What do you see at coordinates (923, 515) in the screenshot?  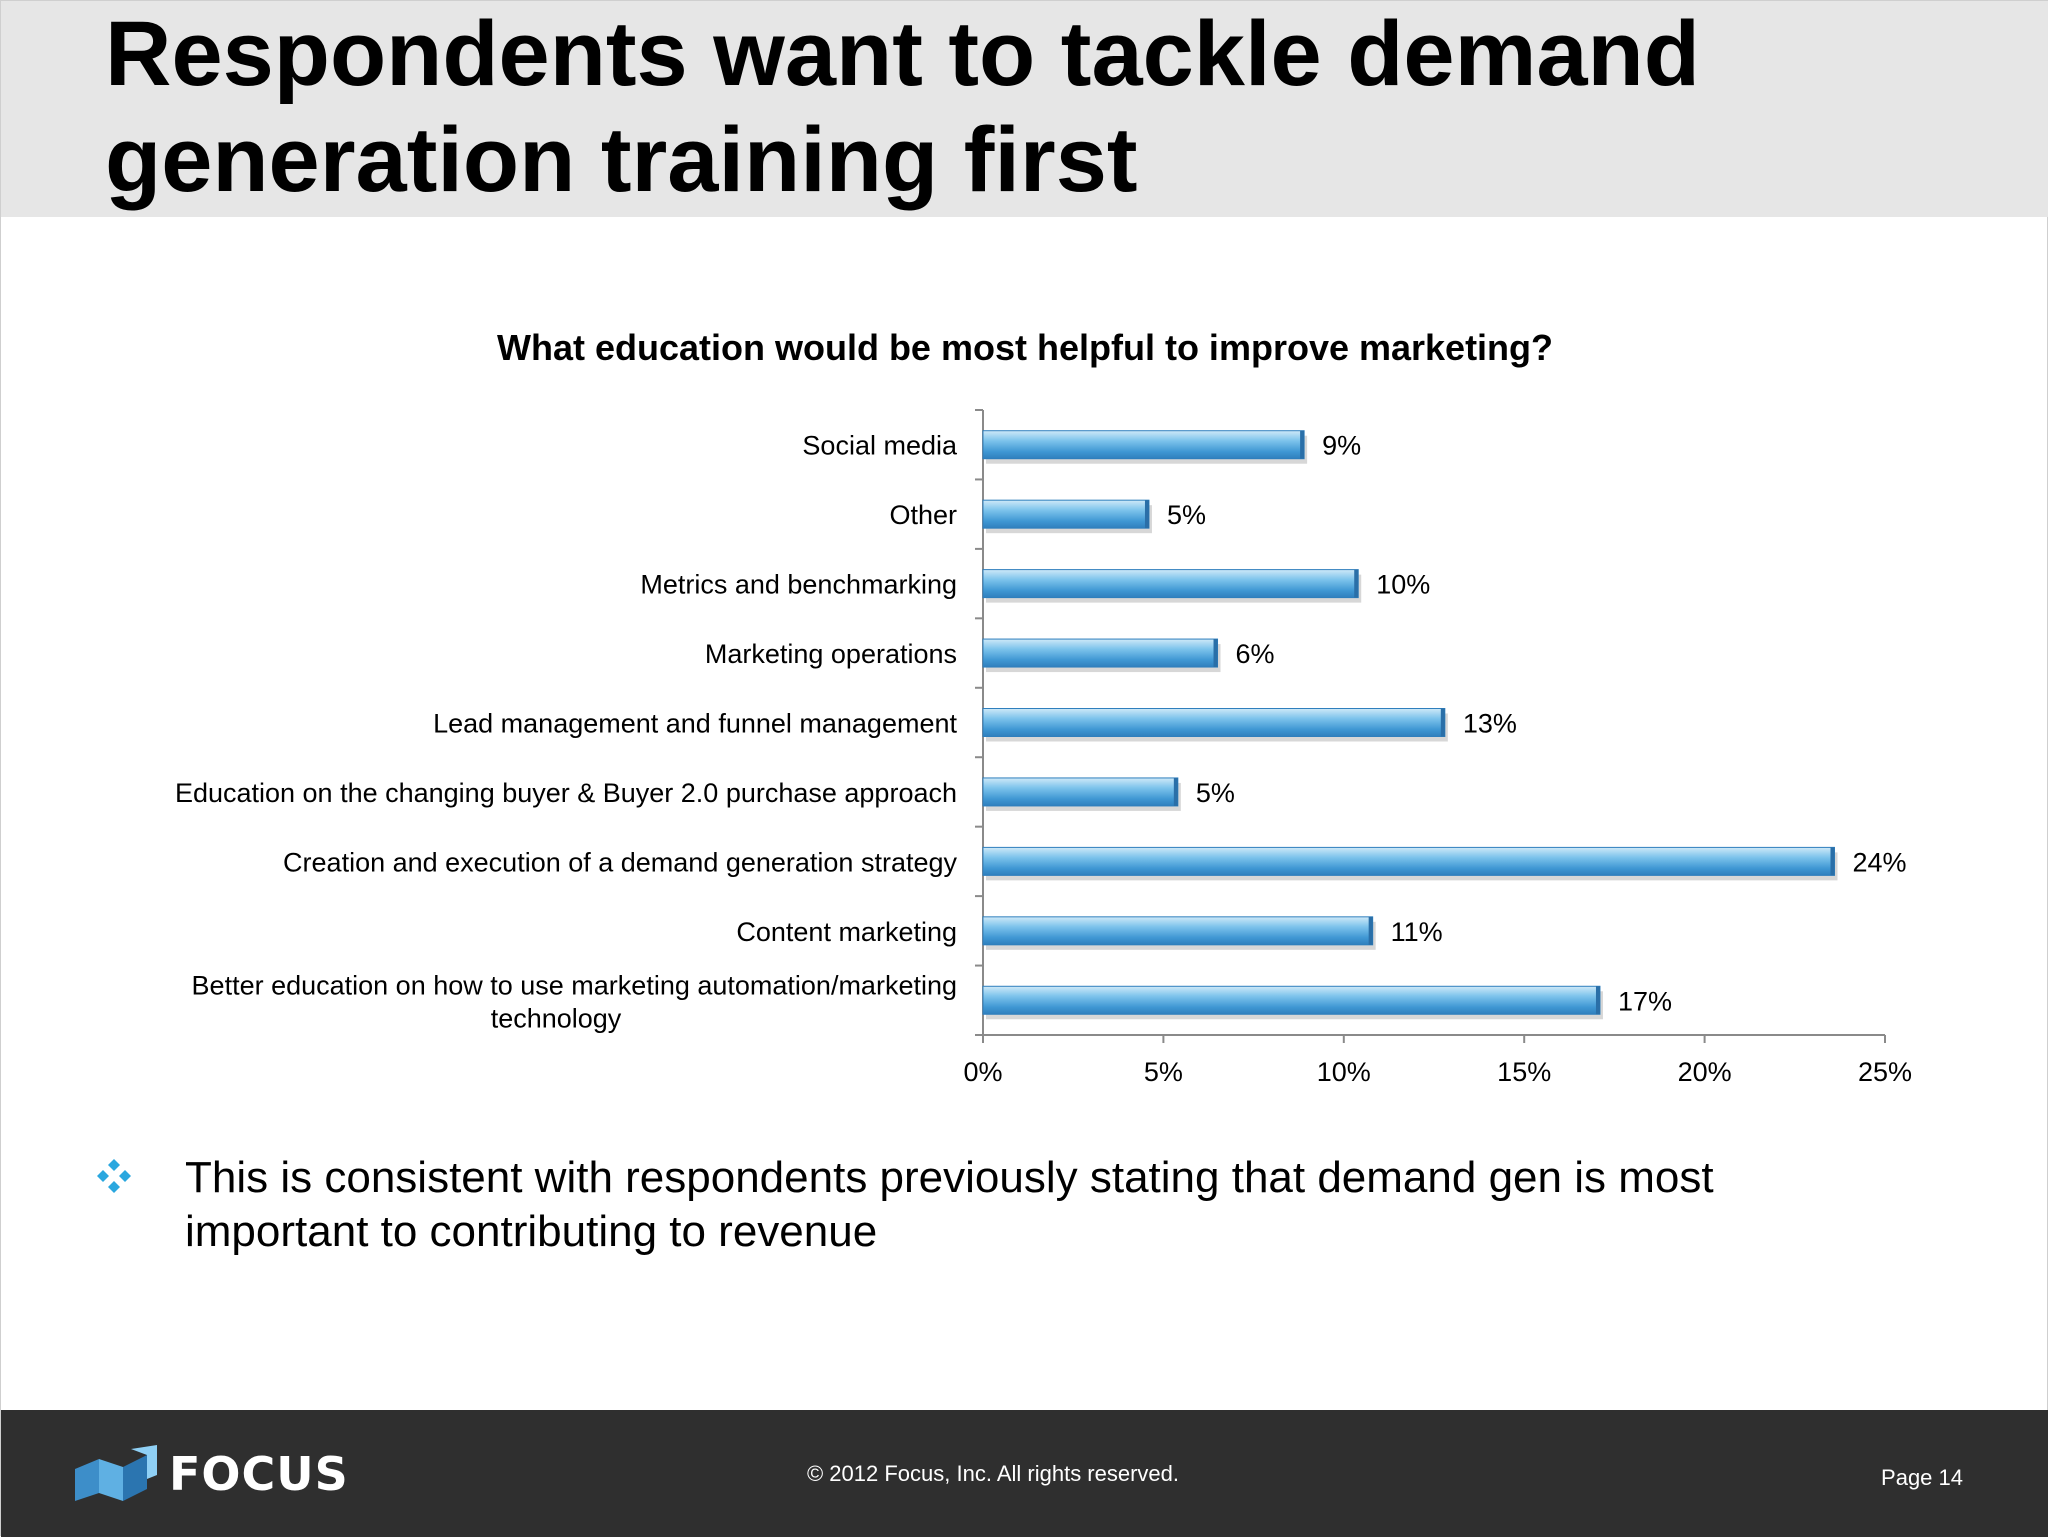 I see `category-label: Other` at bounding box center [923, 515].